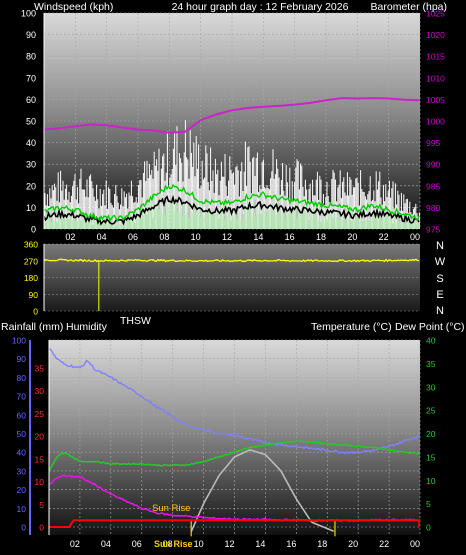 This screenshot has height=555, width=466. What do you see at coordinates (435, 57) in the screenshot?
I see `baro-tick-8: 1015` at bounding box center [435, 57].